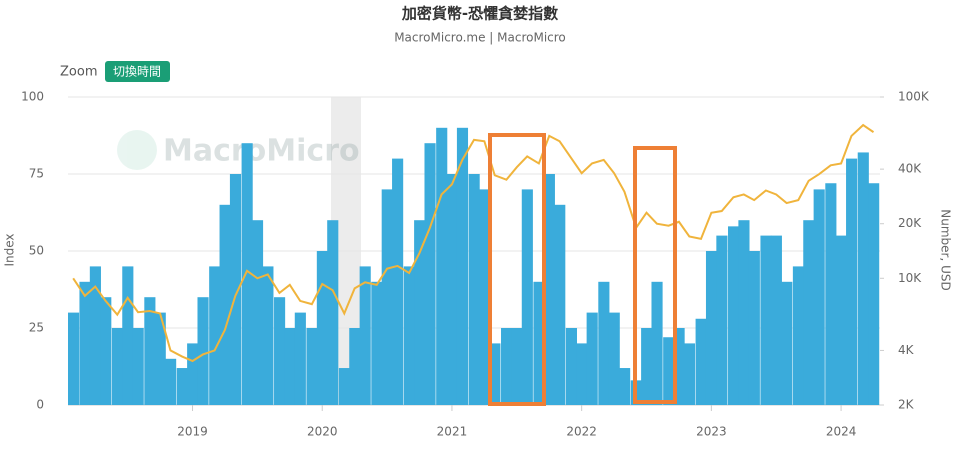  I want to click on watermark-text: MacroMicro, so click(261, 151).